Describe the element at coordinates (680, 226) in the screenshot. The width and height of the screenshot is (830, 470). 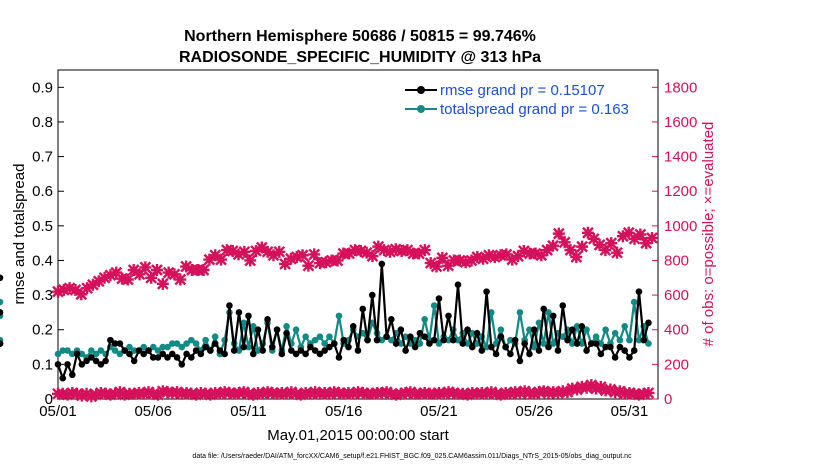
I see `y2-tick-label: 1000` at that location.